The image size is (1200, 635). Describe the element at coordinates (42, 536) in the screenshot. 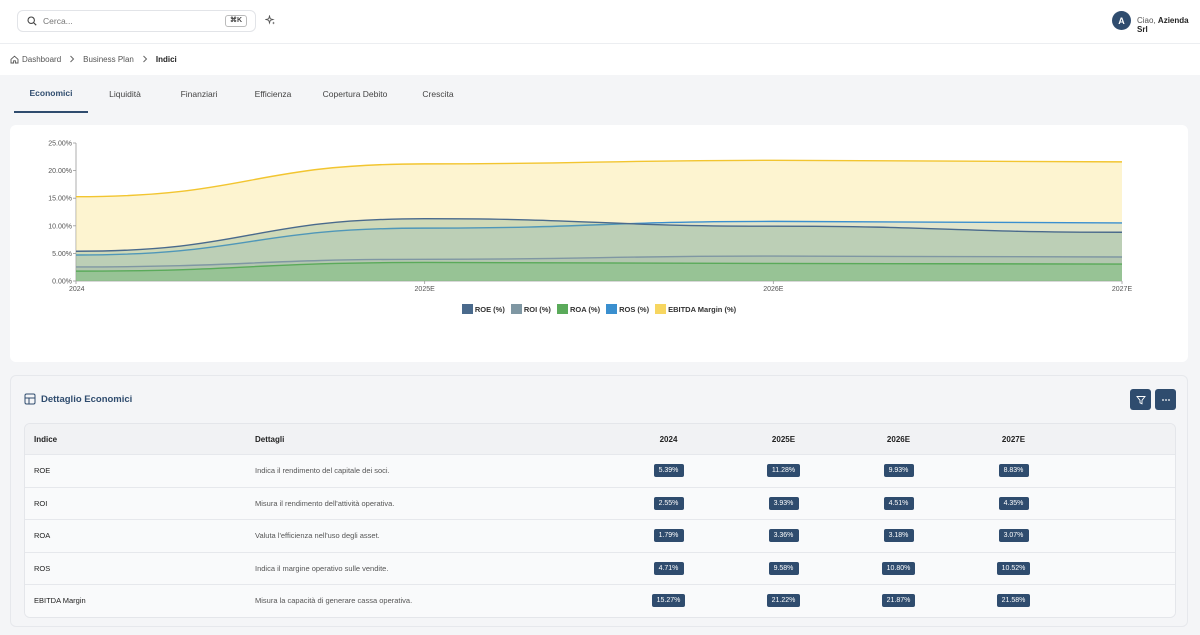

I see `indice-cell: ROA` at that location.